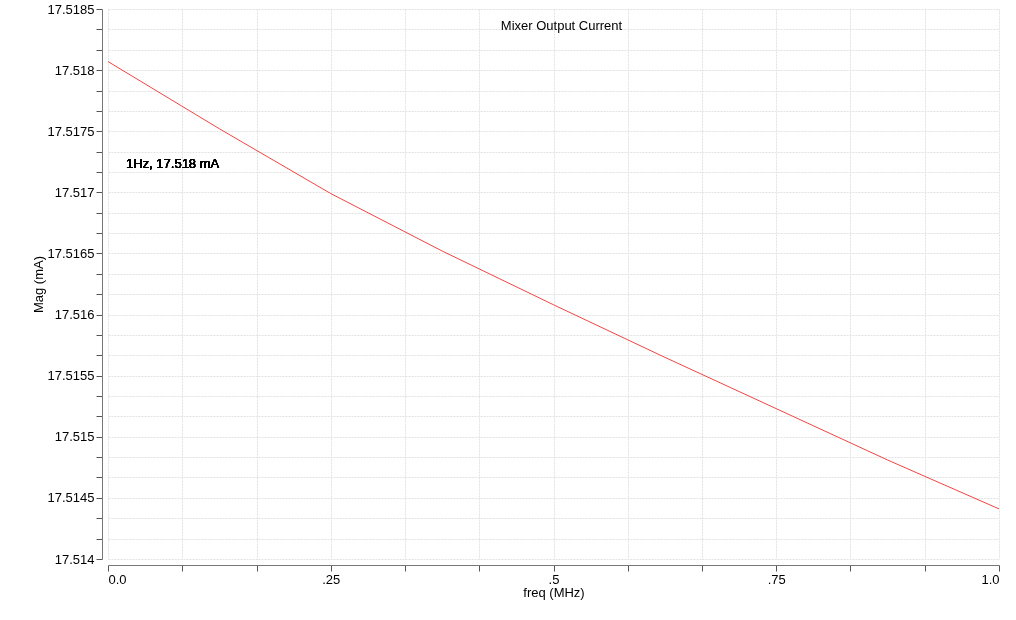 The height and width of the screenshot is (620, 1016). I want to click on y-tick-label: 17.5165, so click(71, 253).